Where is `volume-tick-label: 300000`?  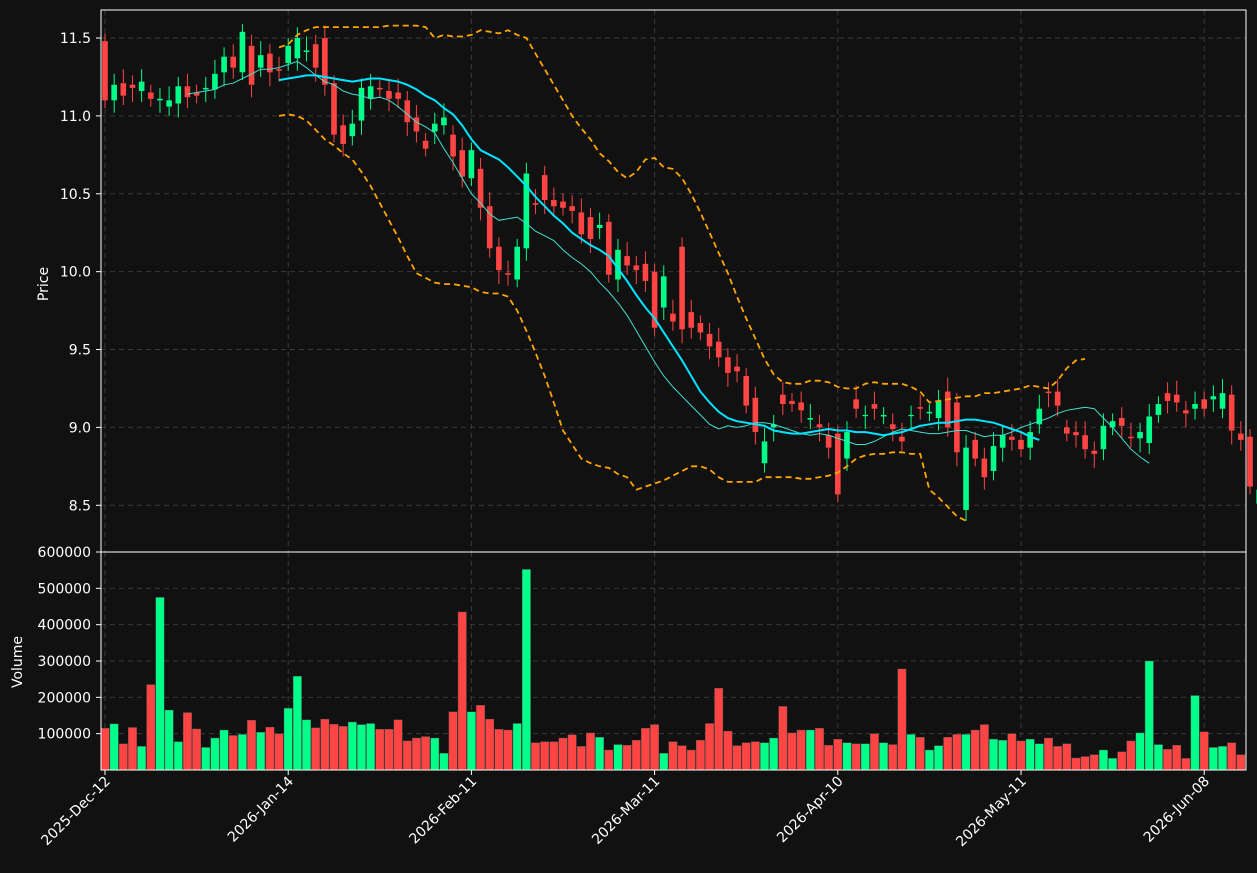
volume-tick-label: 300000 is located at coordinates (64, 662).